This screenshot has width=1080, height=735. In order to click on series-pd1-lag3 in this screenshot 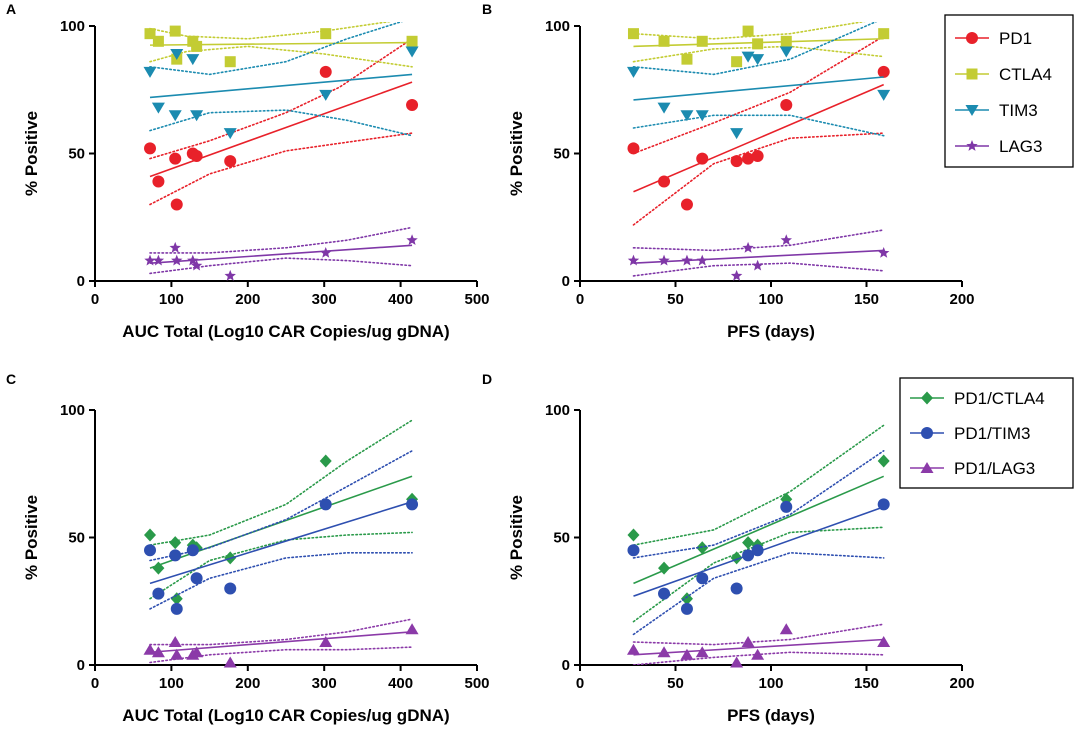, I will do `click(758, 645)`.